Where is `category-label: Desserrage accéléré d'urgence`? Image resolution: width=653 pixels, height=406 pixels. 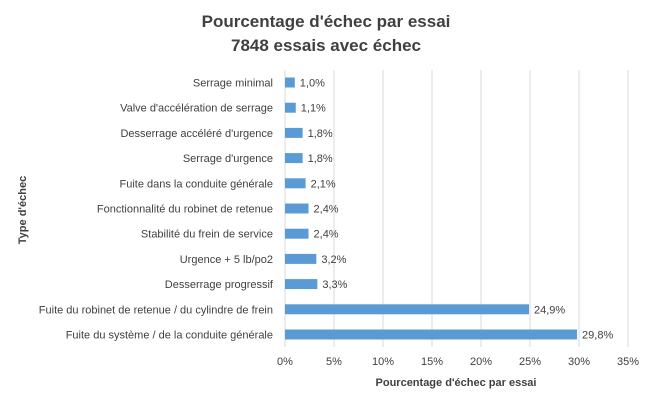 category-label: Desserrage accéléré d'urgence is located at coordinates (196, 134).